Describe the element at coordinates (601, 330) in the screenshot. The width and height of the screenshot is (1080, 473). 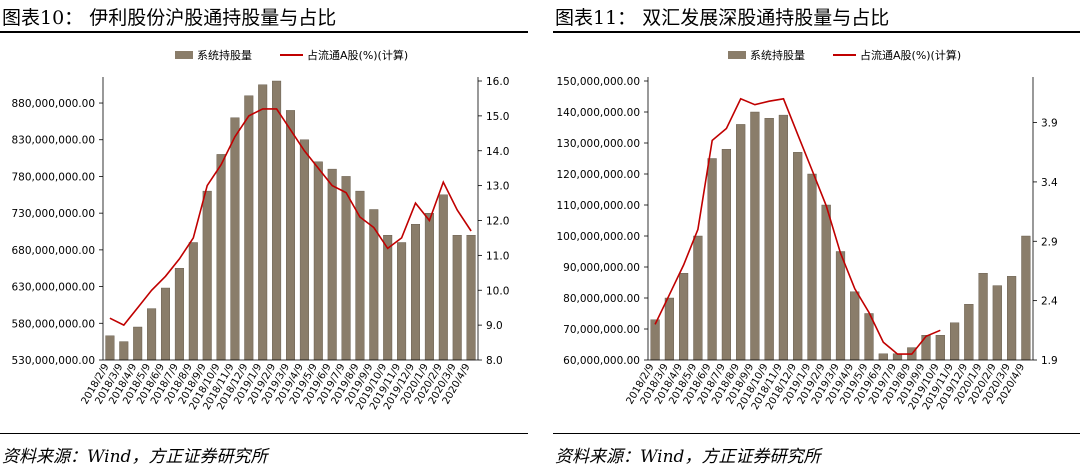
I see `y-left-tick-label: 70,000,000.00` at that location.